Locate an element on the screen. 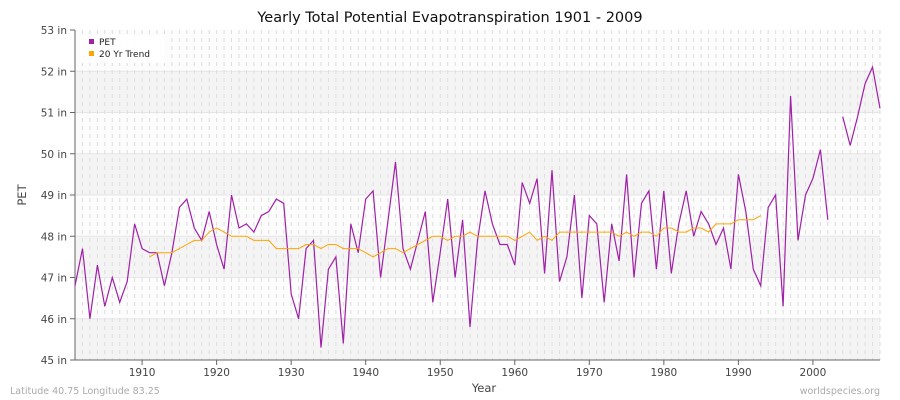  footer-coordinates: Latitude 40.75 Longitude 83.25 is located at coordinates (85, 391).